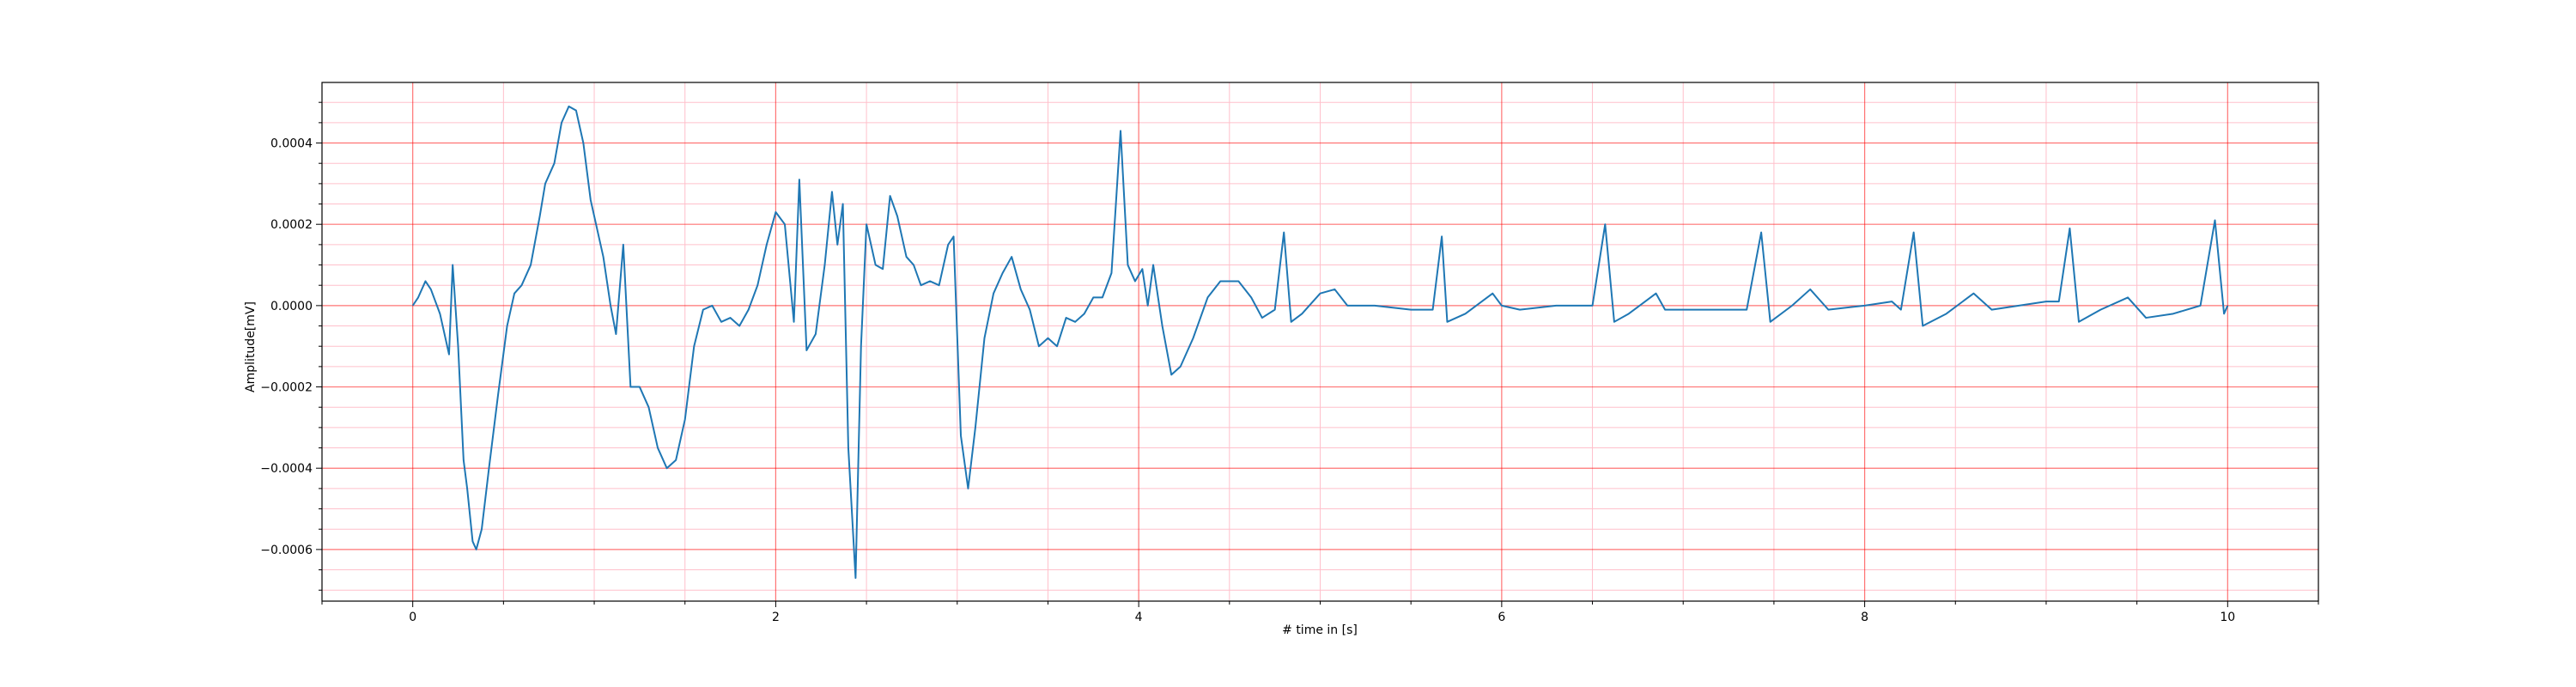 The width and height of the screenshot is (2576, 687). Describe the element at coordinates (291, 144) in the screenshot. I see `y-tick-label: 0.0004` at that location.